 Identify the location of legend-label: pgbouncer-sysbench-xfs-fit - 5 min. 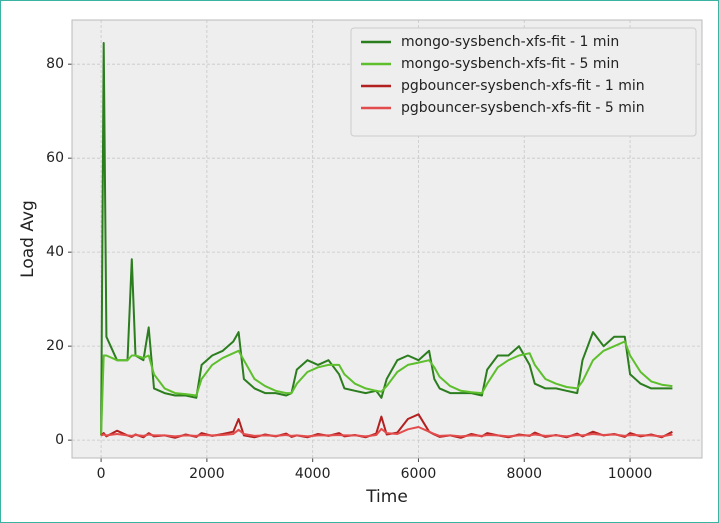
(523, 108).